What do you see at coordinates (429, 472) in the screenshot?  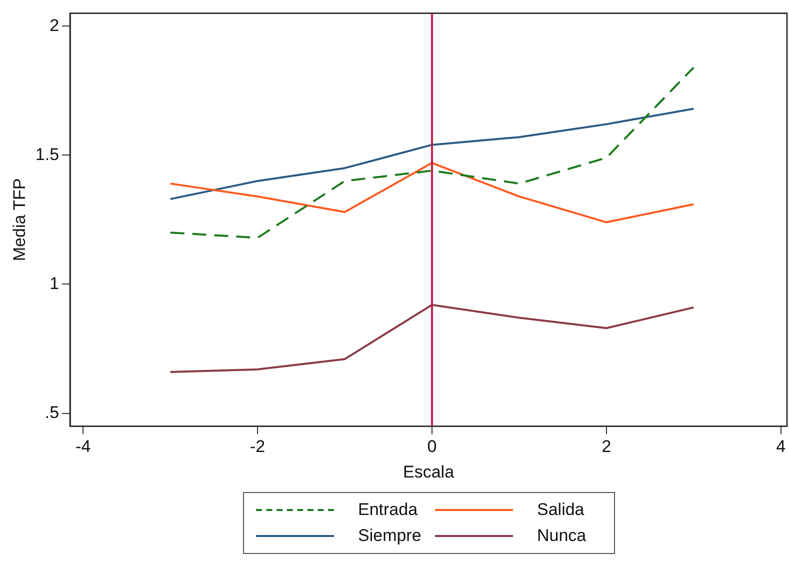 I see `x-axis-title: Escala` at bounding box center [429, 472].